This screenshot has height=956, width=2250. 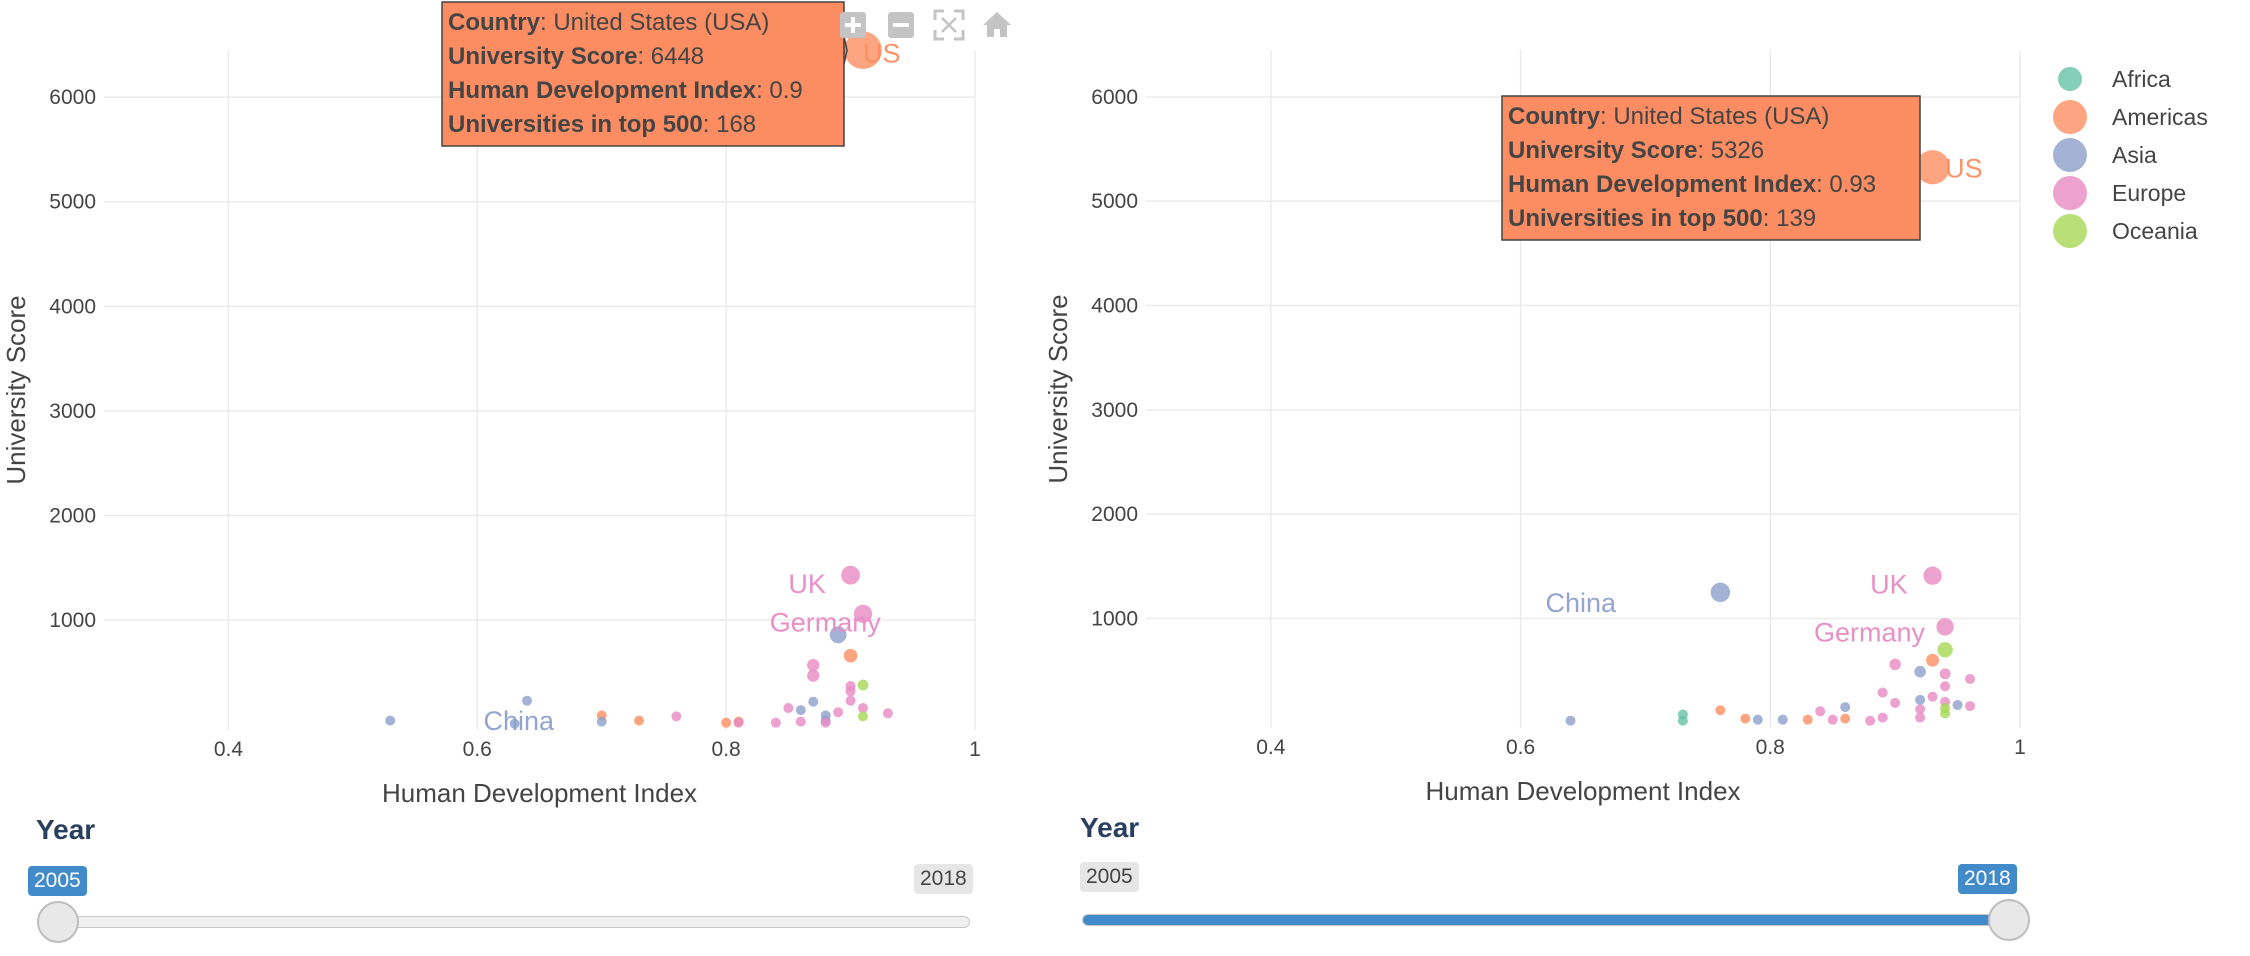 What do you see at coordinates (1520, 747) in the screenshot?
I see `x-tick-label: 0.6` at bounding box center [1520, 747].